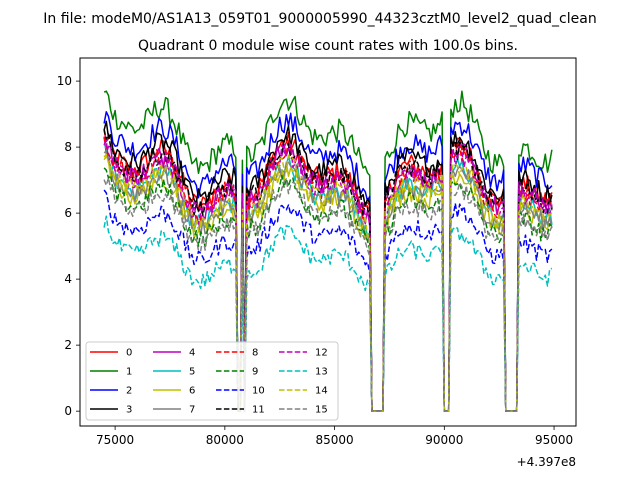  What do you see at coordinates (192, 410) in the screenshot?
I see `legend-label-7: 7` at bounding box center [192, 410].